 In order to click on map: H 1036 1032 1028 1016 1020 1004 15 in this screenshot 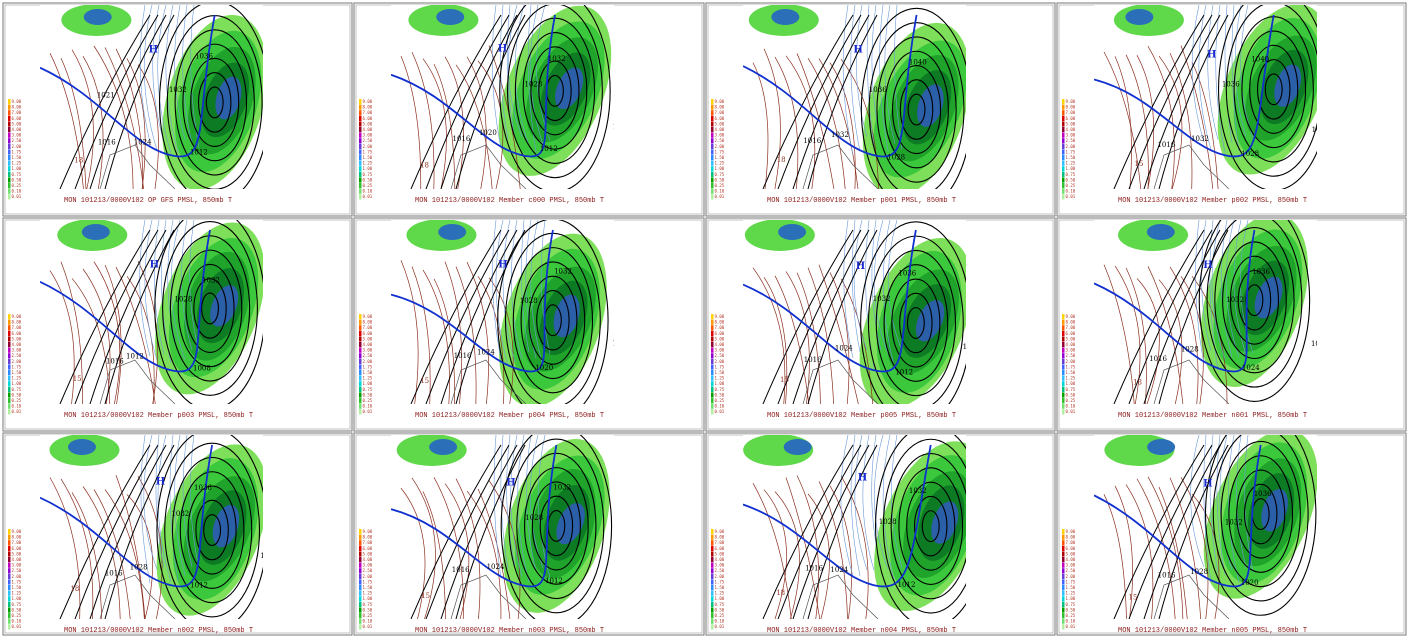, I will do `click(1205, 527)`.